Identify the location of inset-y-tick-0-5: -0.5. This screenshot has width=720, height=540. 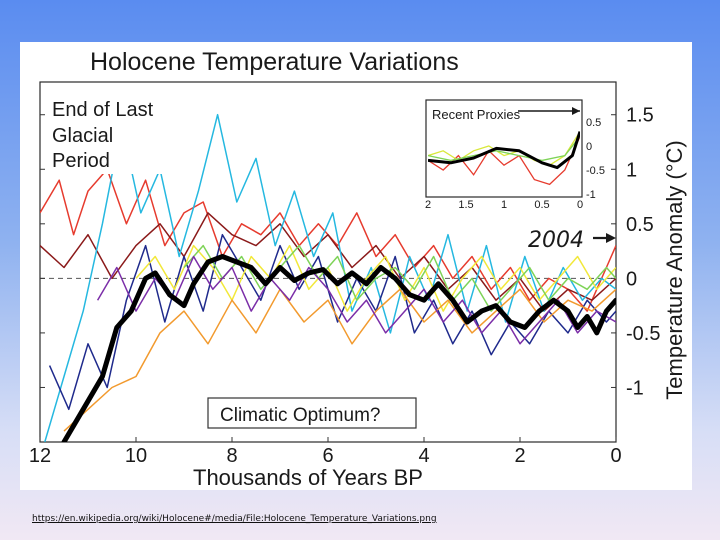
(595, 171).